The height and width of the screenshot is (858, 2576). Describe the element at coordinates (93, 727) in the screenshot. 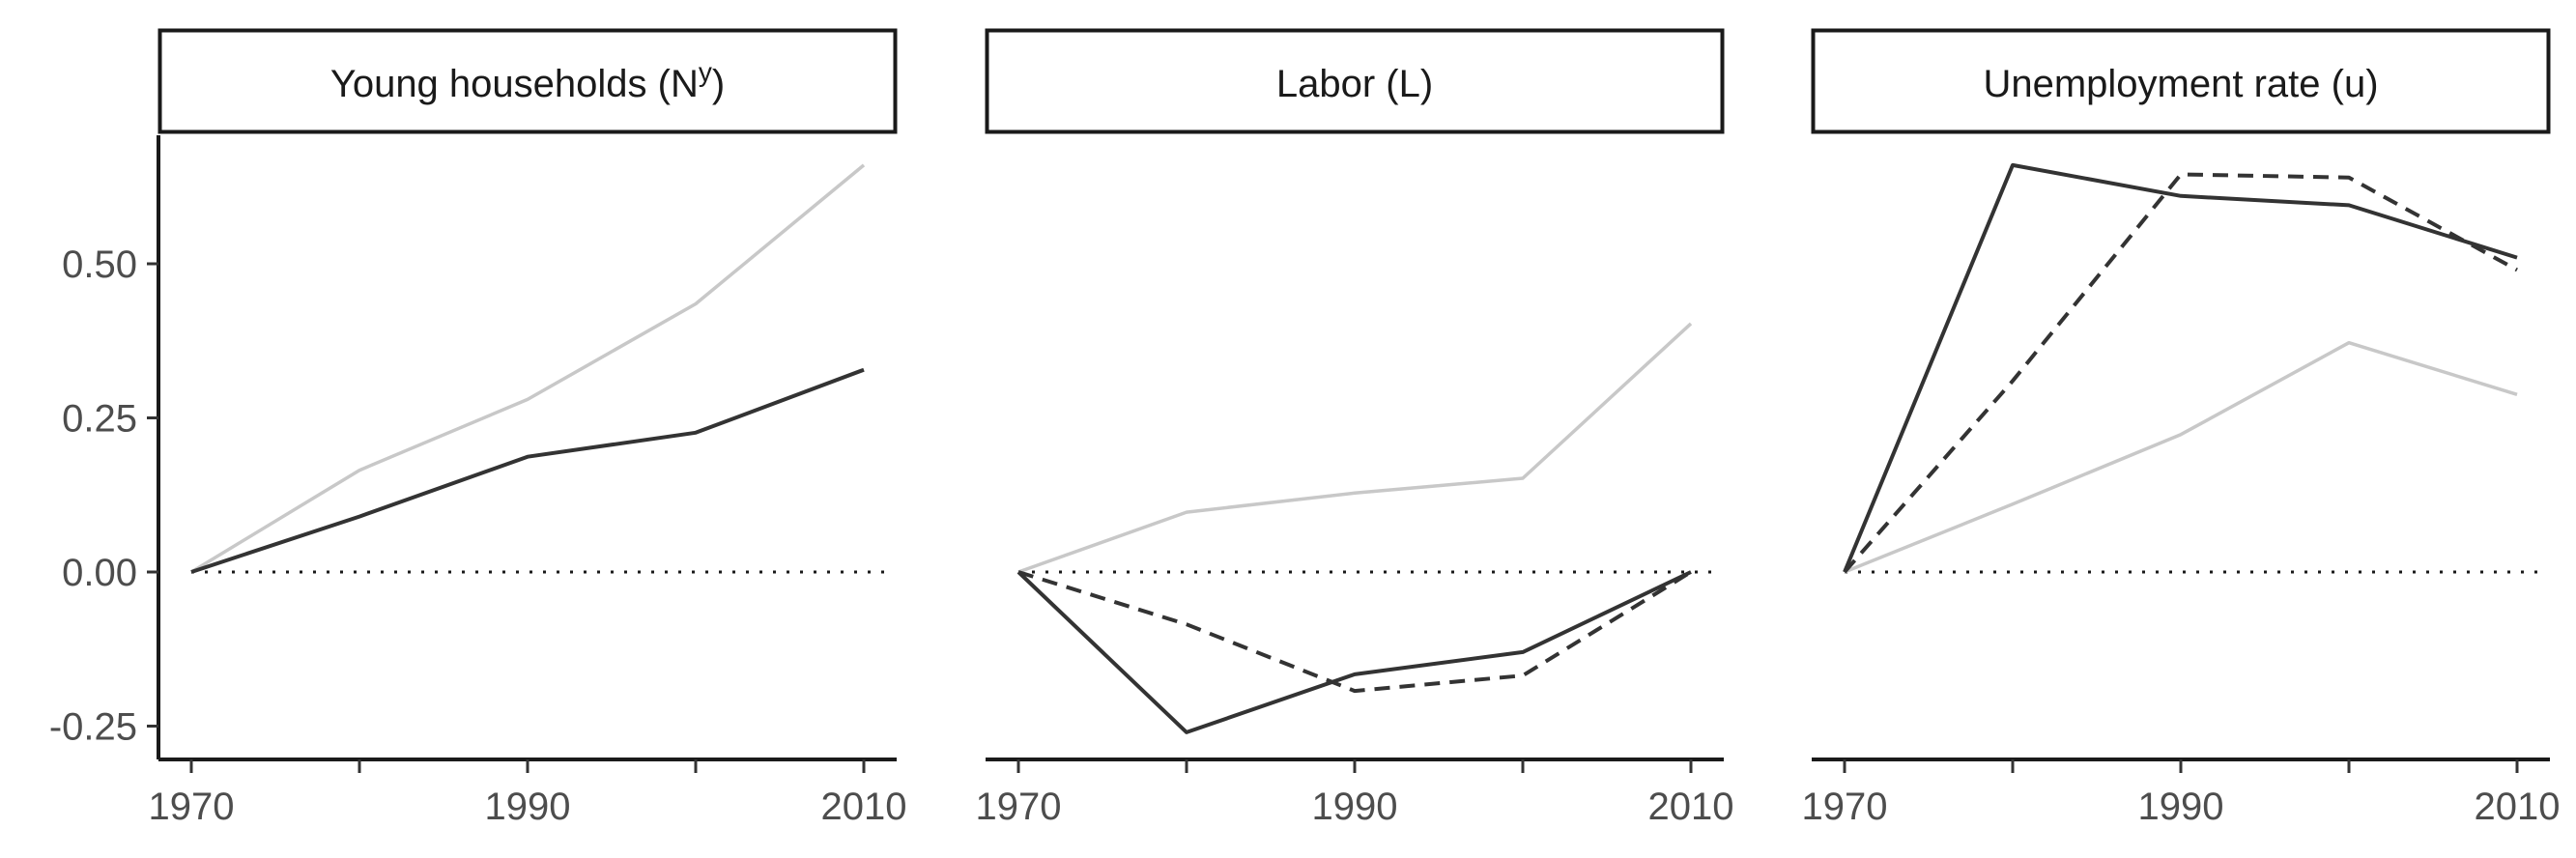

I see `y-tick-label: -0.25` at that location.